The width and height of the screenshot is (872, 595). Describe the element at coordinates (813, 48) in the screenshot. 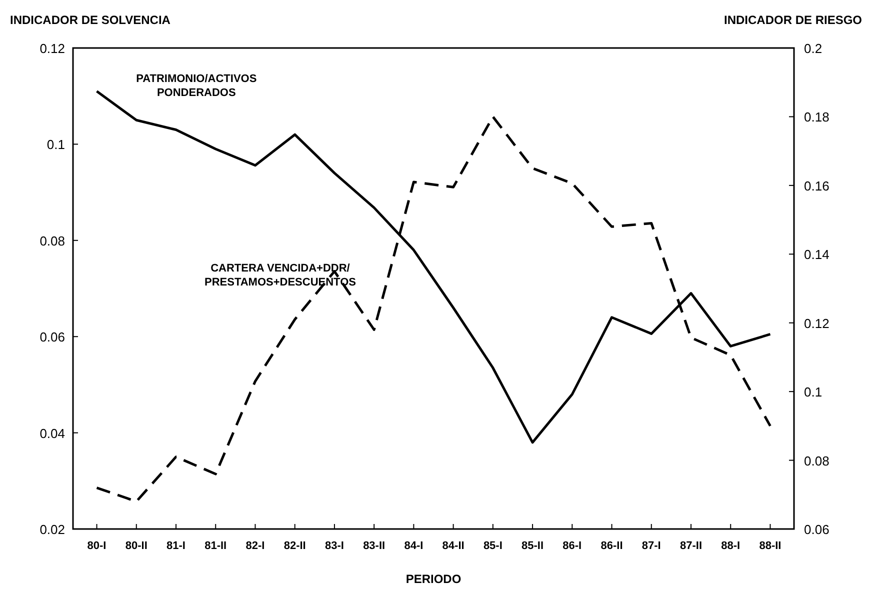

I see `y2-tick-label: 0.2` at that location.